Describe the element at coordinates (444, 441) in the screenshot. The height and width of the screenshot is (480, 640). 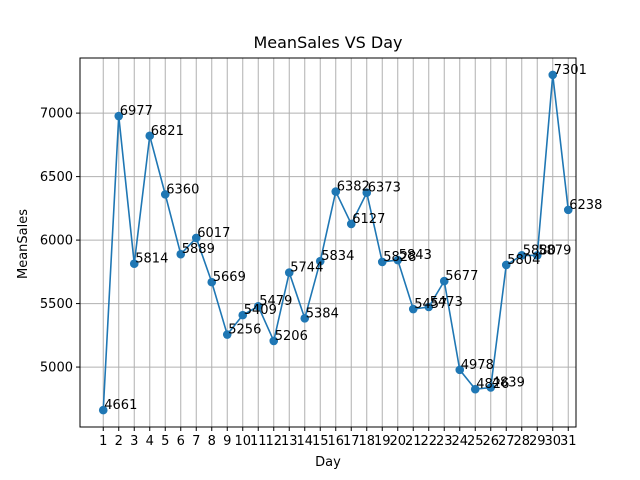
I see `x-tick-label: 23` at that location.